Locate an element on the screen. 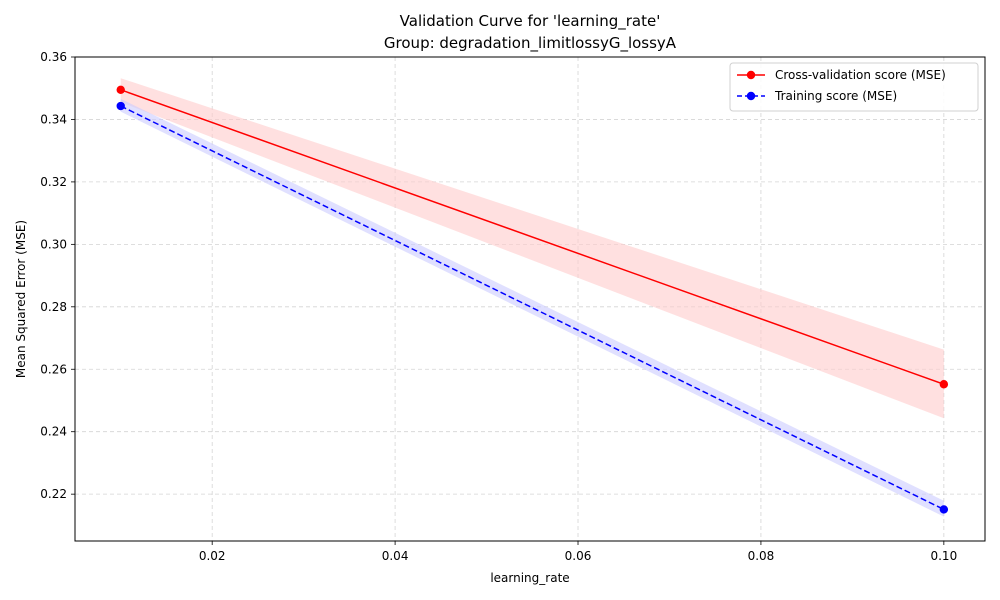  chart-title: Validation Curve for 'learning_rate' is located at coordinates (530, 21).